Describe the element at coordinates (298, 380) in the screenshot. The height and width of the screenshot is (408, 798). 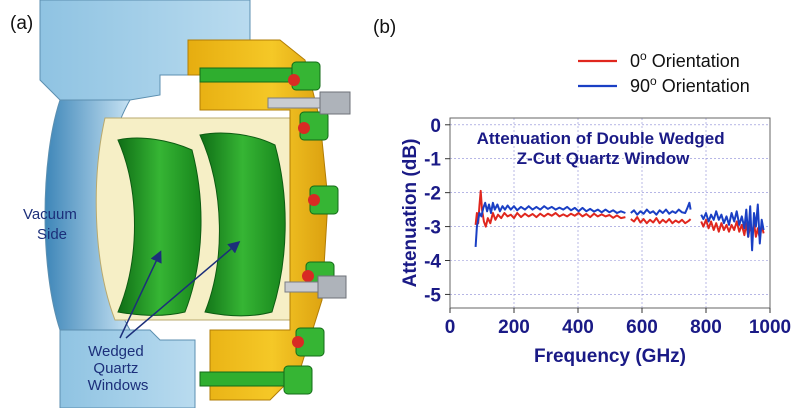
I see `bolt-head` at that location.